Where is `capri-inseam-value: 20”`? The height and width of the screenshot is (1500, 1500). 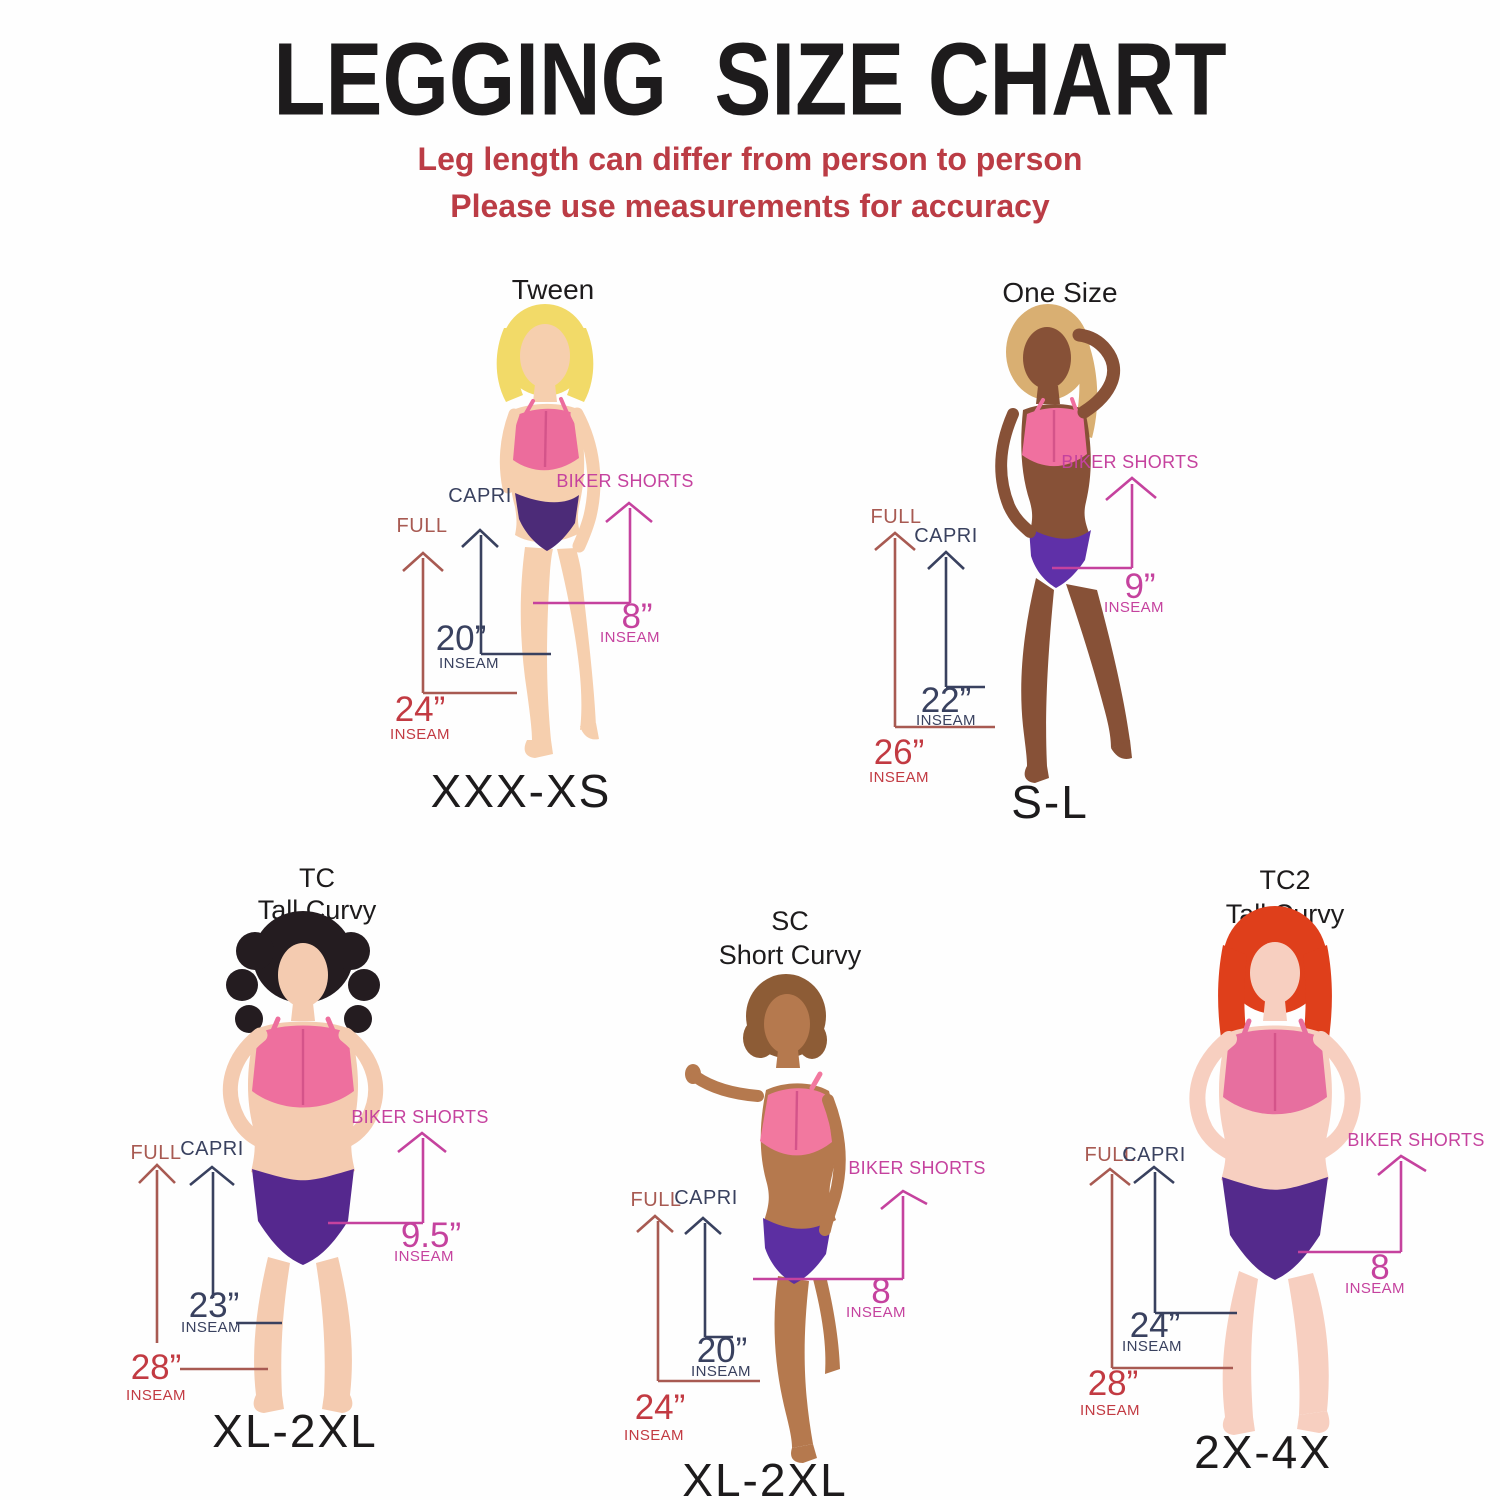 capri-inseam-value: 20” is located at coordinates (722, 1350).